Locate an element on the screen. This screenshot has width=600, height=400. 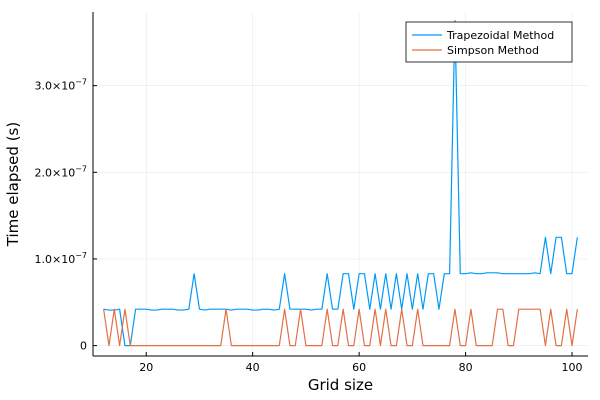
legend: Trapezoidal Method Simpson Method is located at coordinates (489, 42).